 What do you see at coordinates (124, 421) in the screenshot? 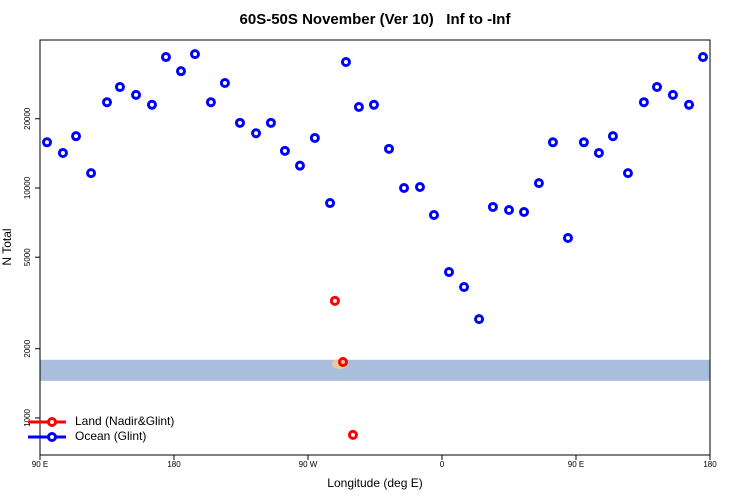
I see `legend-label: Land (Nadir&Glint)` at bounding box center [124, 421].